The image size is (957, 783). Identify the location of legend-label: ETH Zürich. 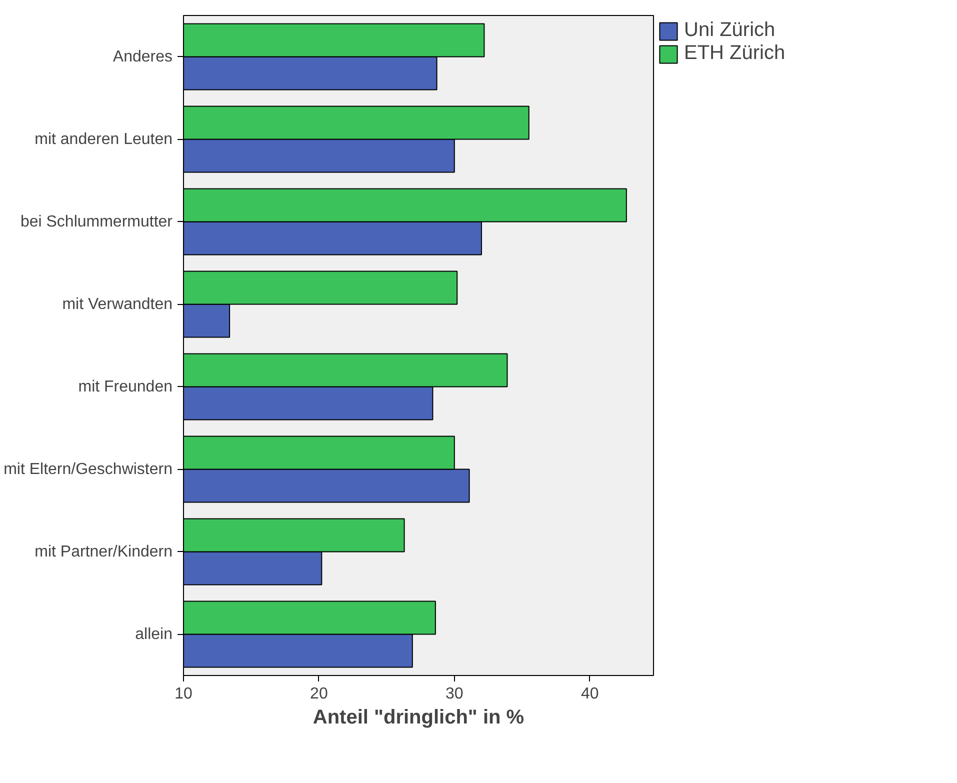
(735, 53).